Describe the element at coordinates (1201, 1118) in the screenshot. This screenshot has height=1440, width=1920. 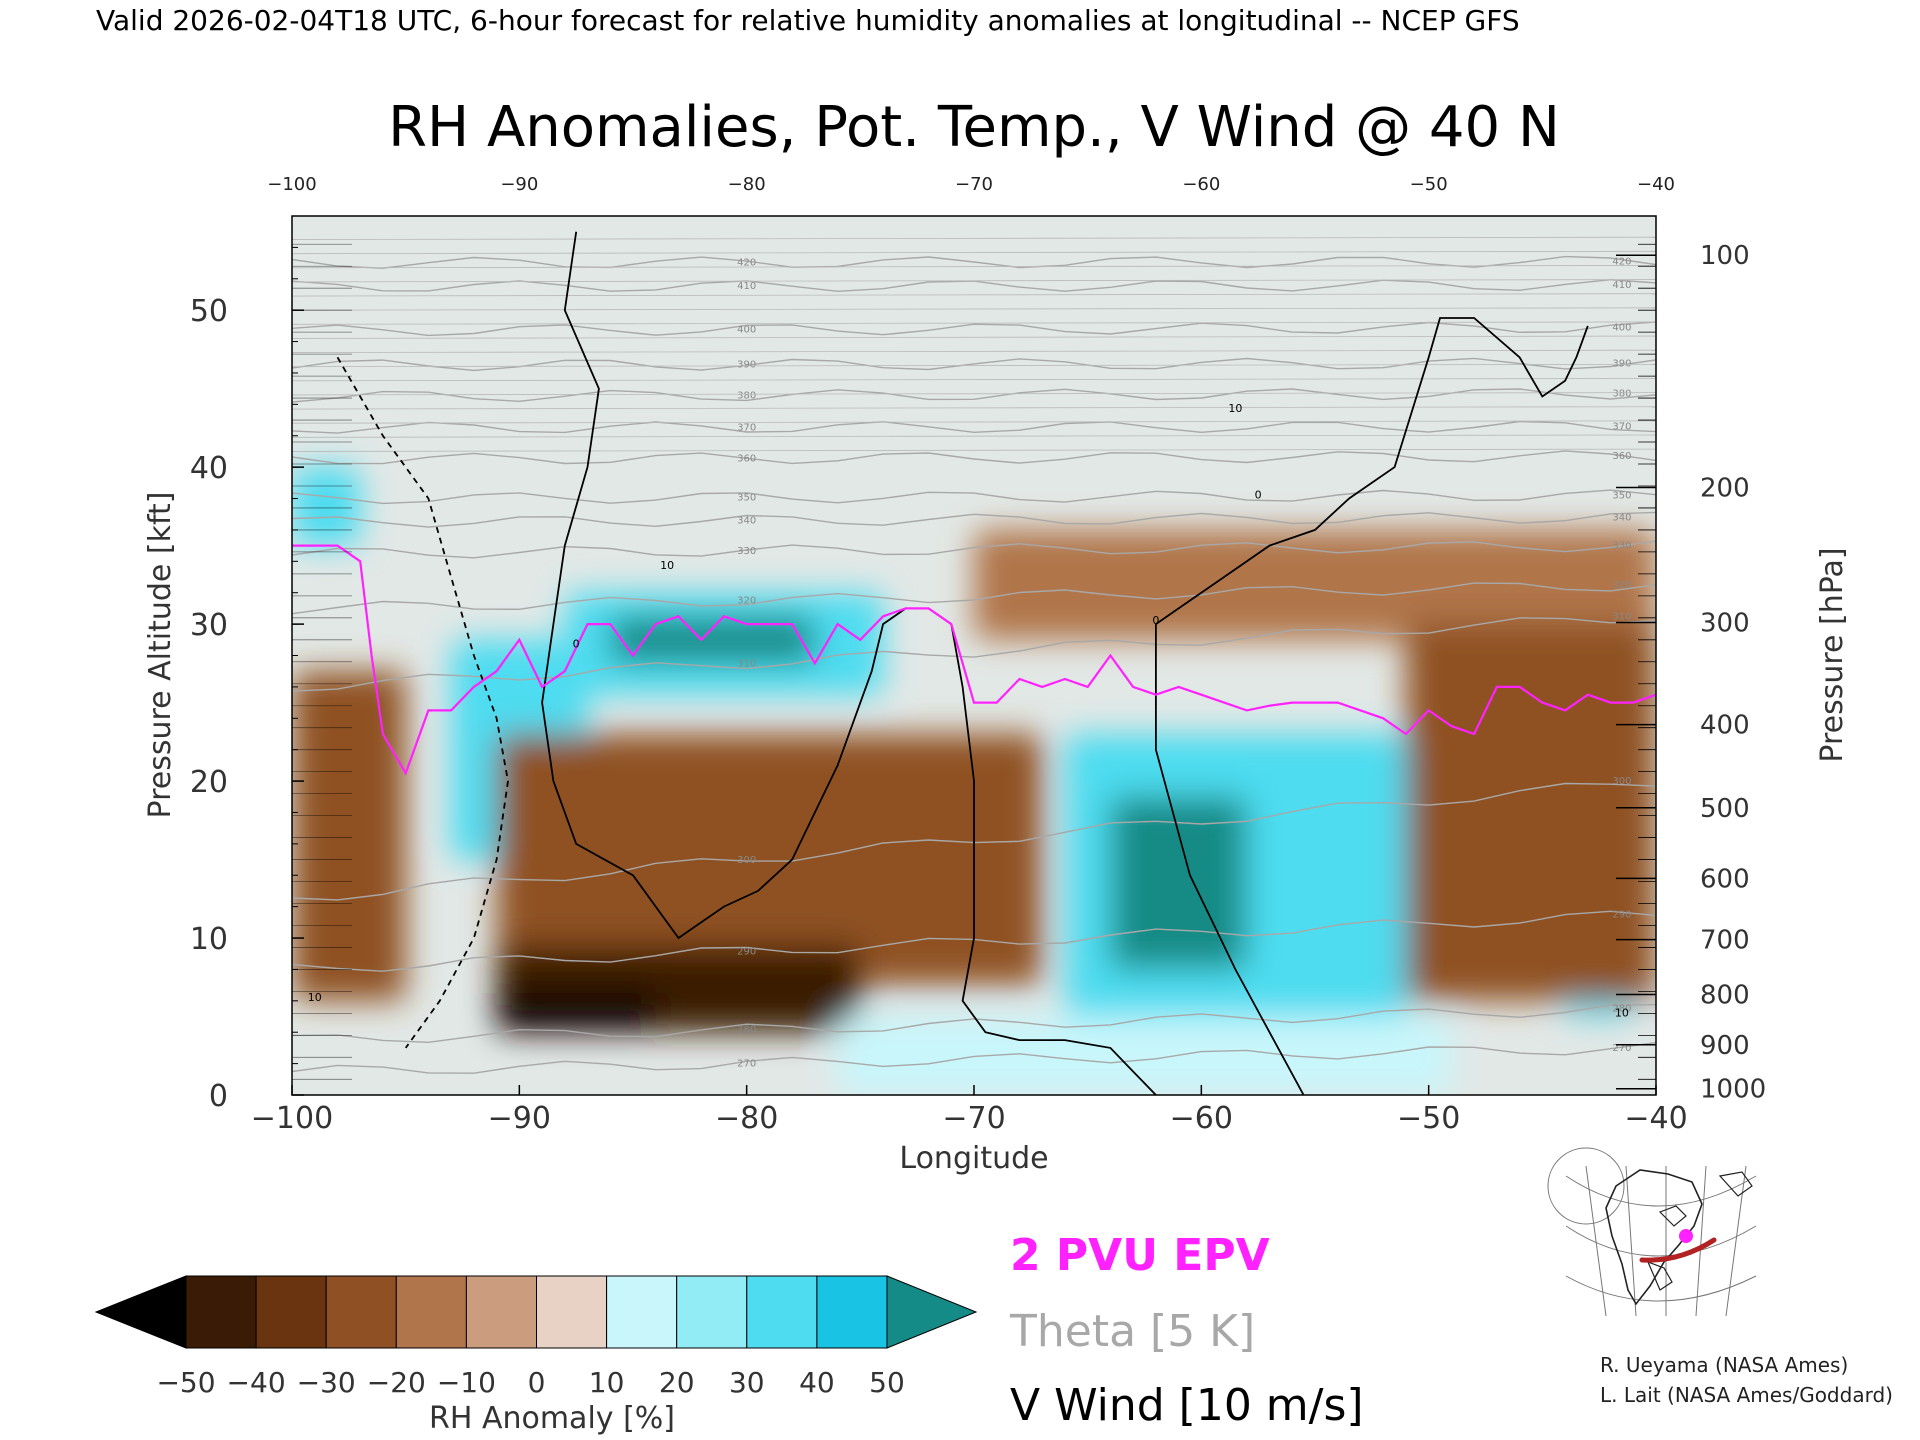
I see `x-tick-label: −60` at that location.